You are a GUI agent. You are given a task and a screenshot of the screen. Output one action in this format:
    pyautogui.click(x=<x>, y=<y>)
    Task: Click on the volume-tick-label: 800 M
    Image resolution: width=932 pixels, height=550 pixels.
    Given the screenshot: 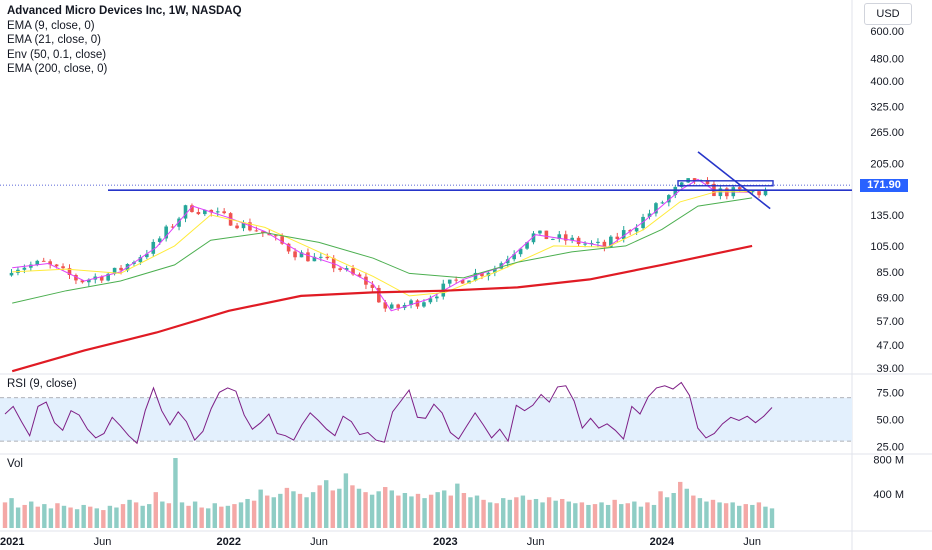 What is the action you would take?
    pyautogui.click(x=888, y=461)
    